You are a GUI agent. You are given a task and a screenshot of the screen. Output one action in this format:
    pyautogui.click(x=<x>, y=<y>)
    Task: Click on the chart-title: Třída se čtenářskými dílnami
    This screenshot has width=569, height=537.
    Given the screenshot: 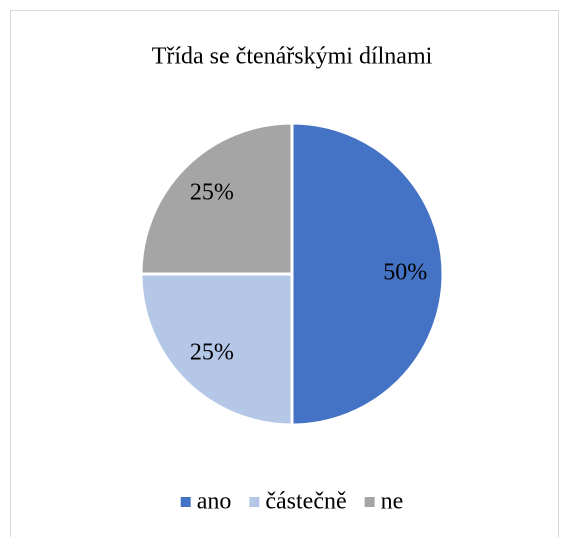 What is the action you would take?
    pyautogui.click(x=292, y=57)
    